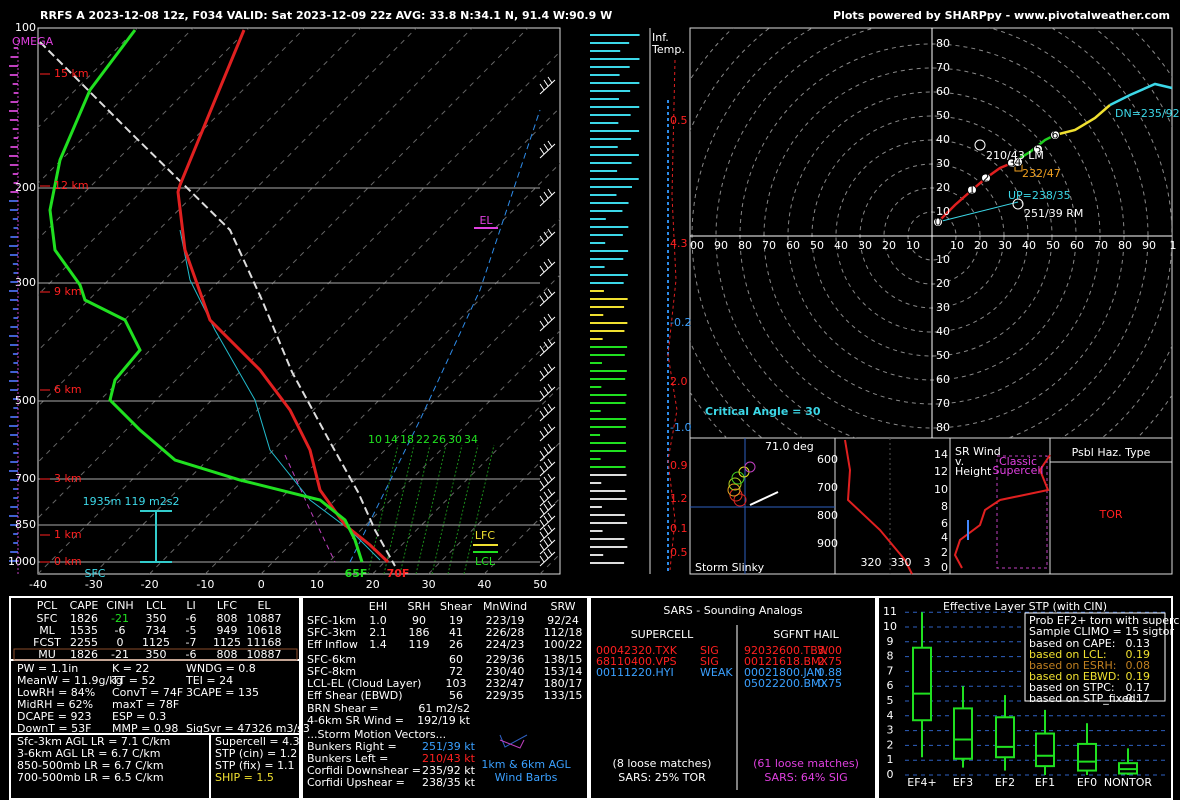 The height and width of the screenshot is (800, 1180). What do you see at coordinates (423, 439) in the screenshot?
I see `mixing-ratio-label: 22` at bounding box center [423, 439].